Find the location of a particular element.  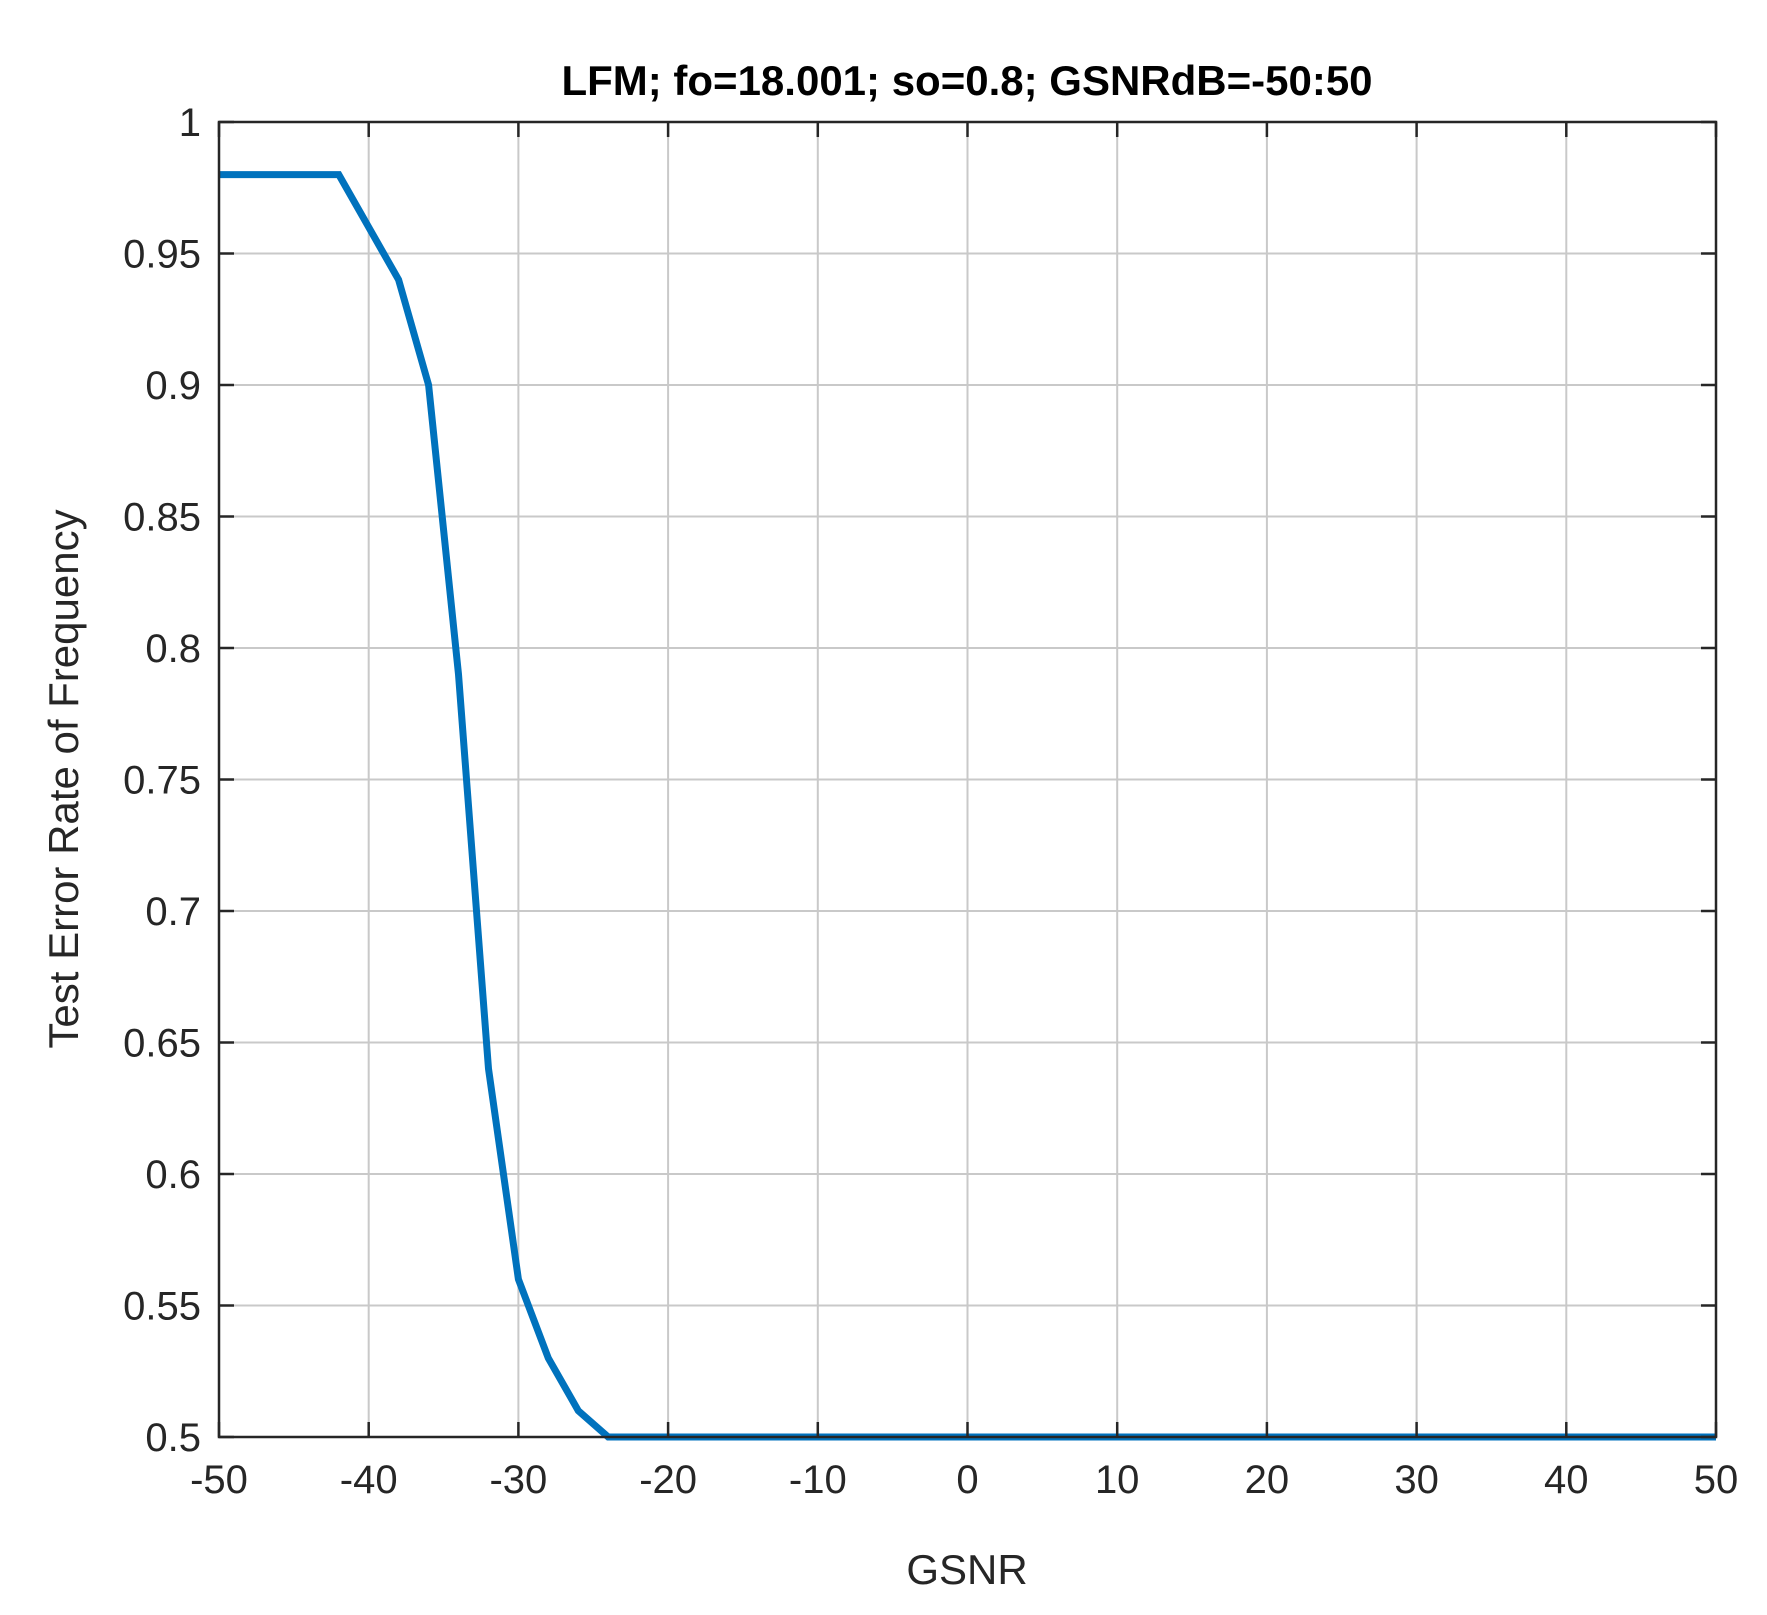

x-tick-label: 40 is located at coordinates (1566, 1480).